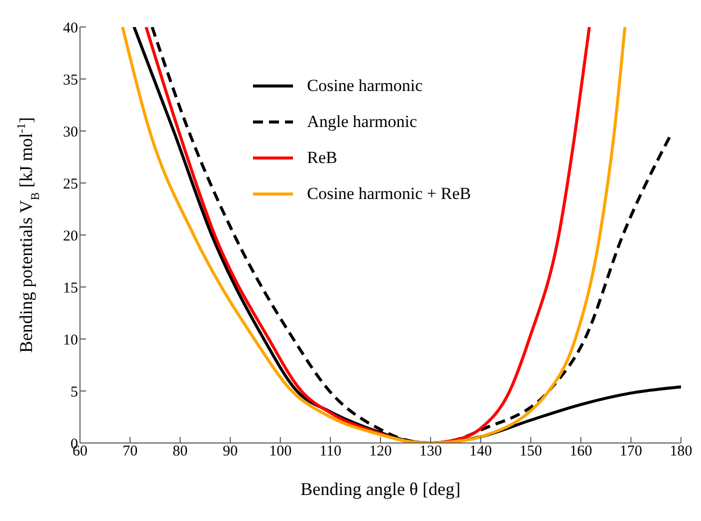  Describe the element at coordinates (631, 452) in the screenshot. I see `x-tick-label: 170` at that location.